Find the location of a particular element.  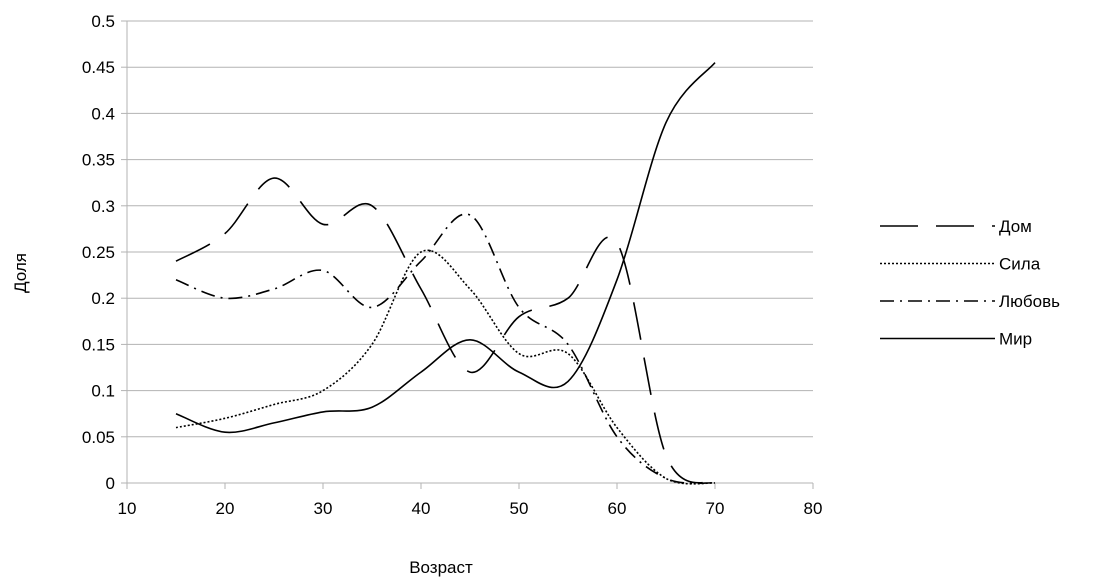

y-tick-label: 0.15 is located at coordinates (98, 344).